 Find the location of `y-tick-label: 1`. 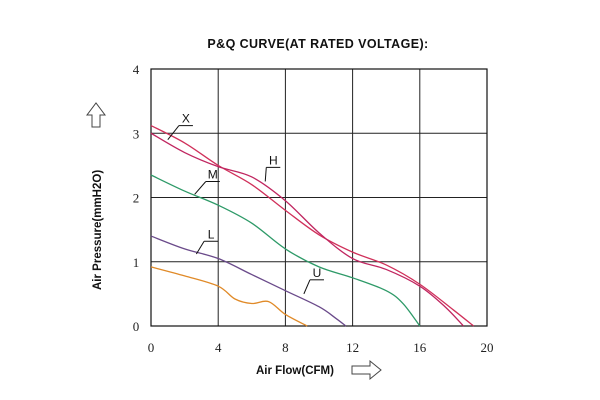

y-tick-label: 1 is located at coordinates (136, 262).